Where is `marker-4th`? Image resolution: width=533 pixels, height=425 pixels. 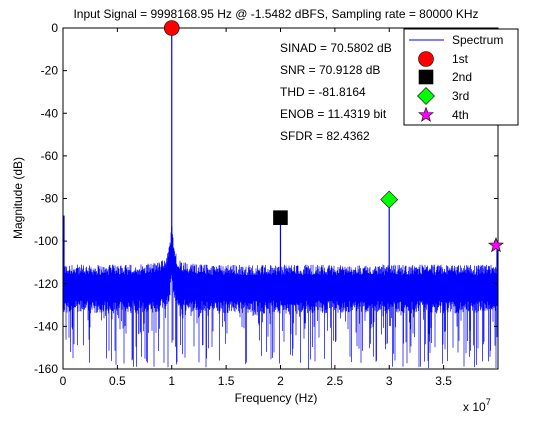
marker-4th is located at coordinates (496, 245).